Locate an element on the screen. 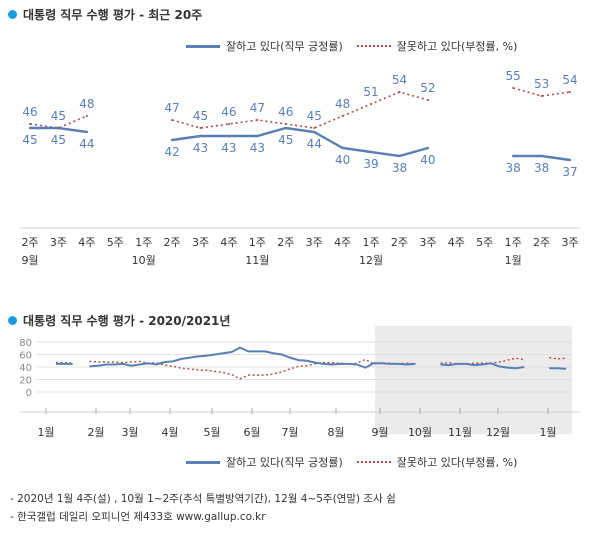 This screenshot has width=600, height=536. approve-data-label: 38 is located at coordinates (541, 168).